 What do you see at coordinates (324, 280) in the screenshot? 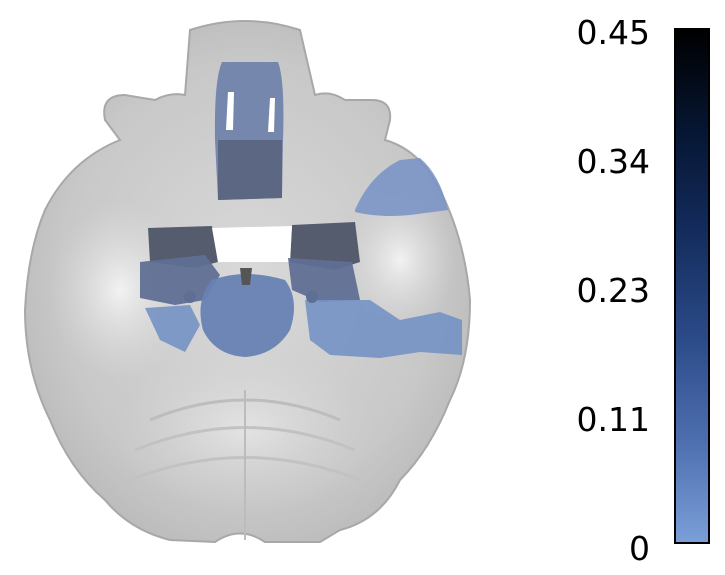
I see `overlay-right-medial-temporal-region` at bounding box center [324, 280].